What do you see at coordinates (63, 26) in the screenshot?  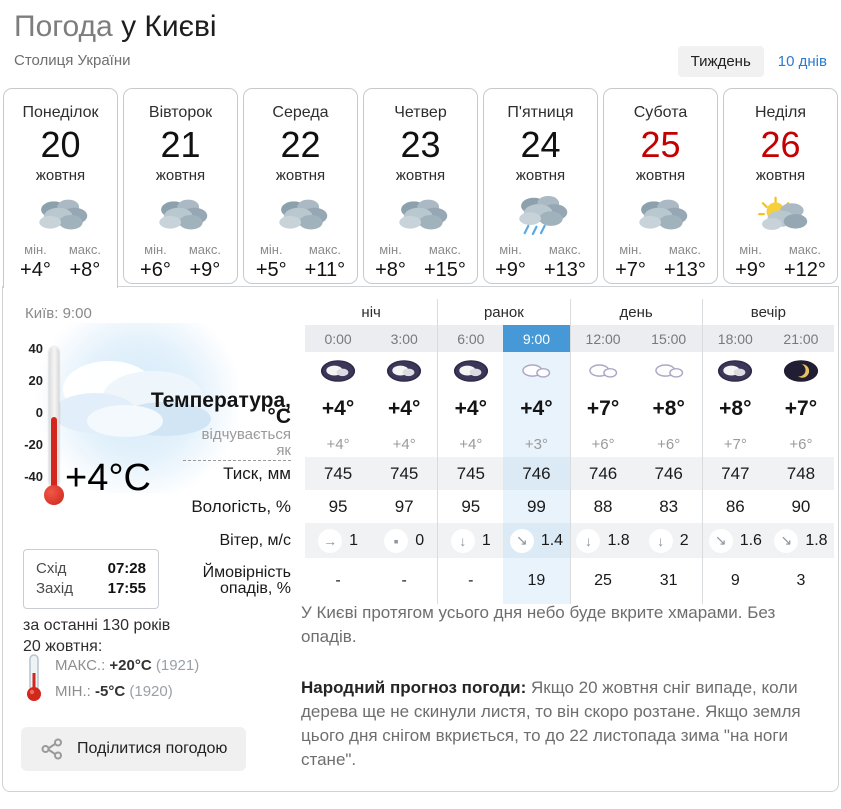 I see `page-title-gray: Погода` at bounding box center [63, 26].